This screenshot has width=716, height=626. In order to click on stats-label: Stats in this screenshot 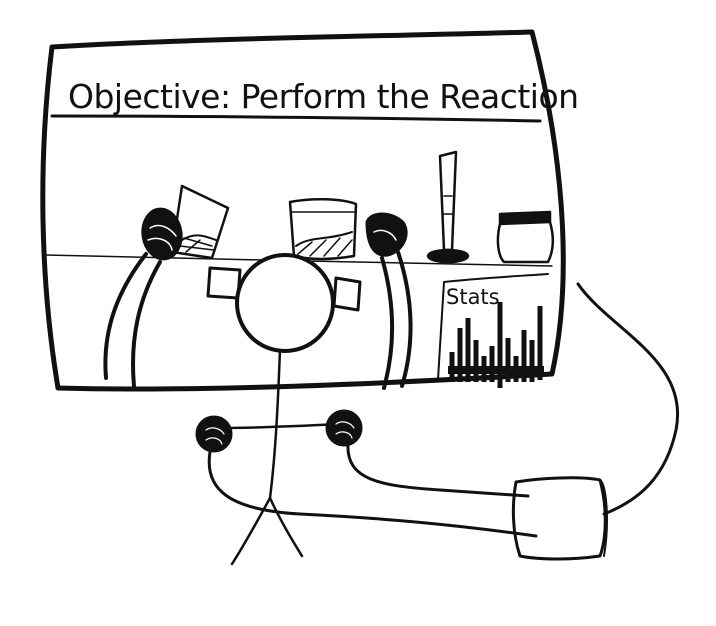, I will do `click(473, 297)`.